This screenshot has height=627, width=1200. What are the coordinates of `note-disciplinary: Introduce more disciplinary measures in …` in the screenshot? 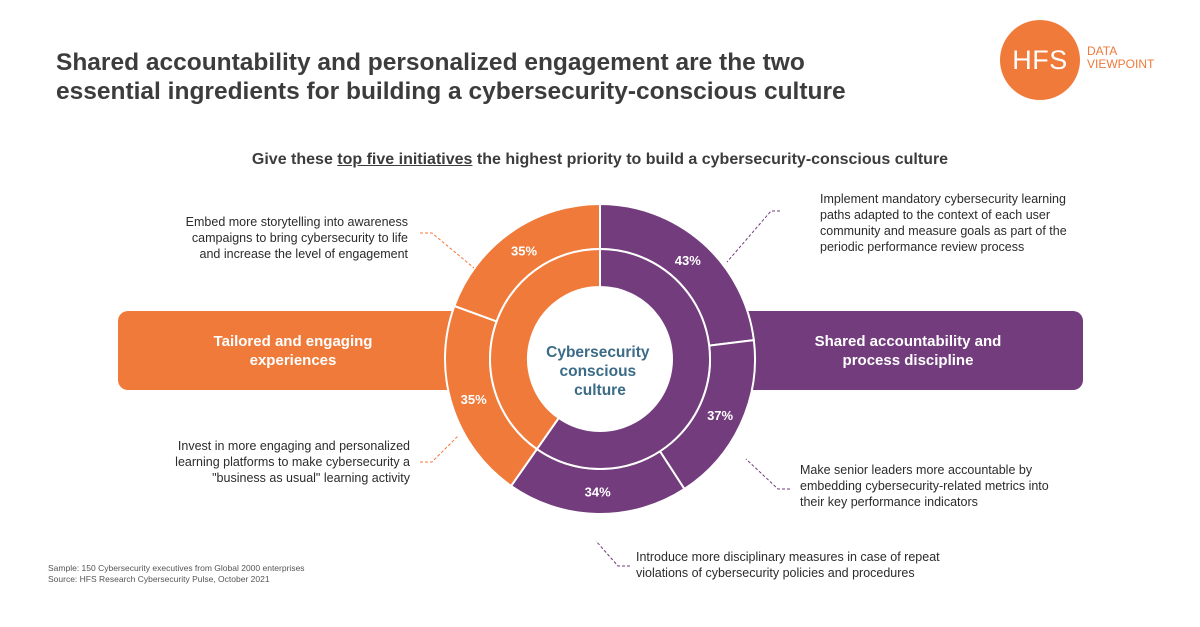 It's located at (816, 565).